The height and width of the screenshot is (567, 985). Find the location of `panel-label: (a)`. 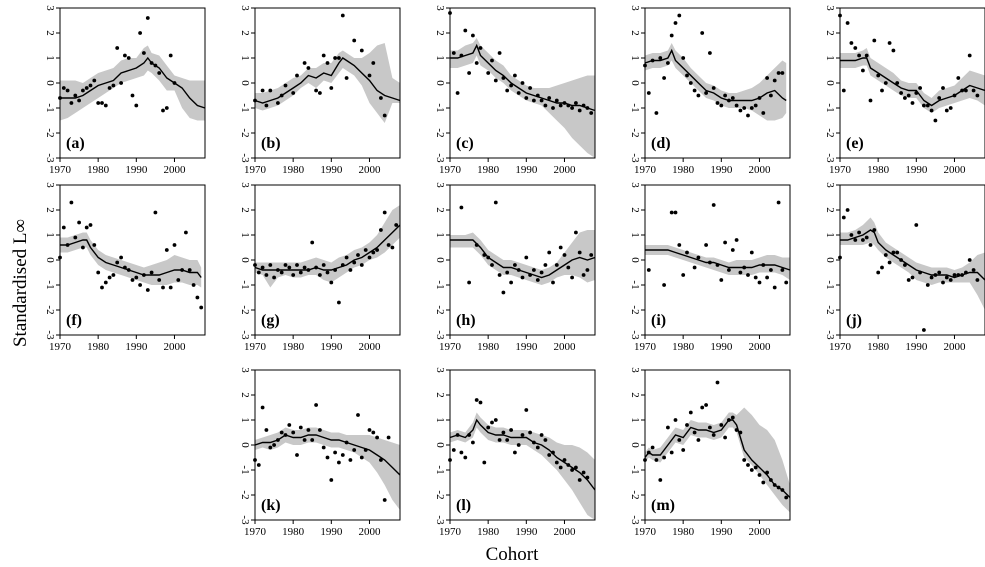

panel-label: (a) is located at coordinates (75, 143).